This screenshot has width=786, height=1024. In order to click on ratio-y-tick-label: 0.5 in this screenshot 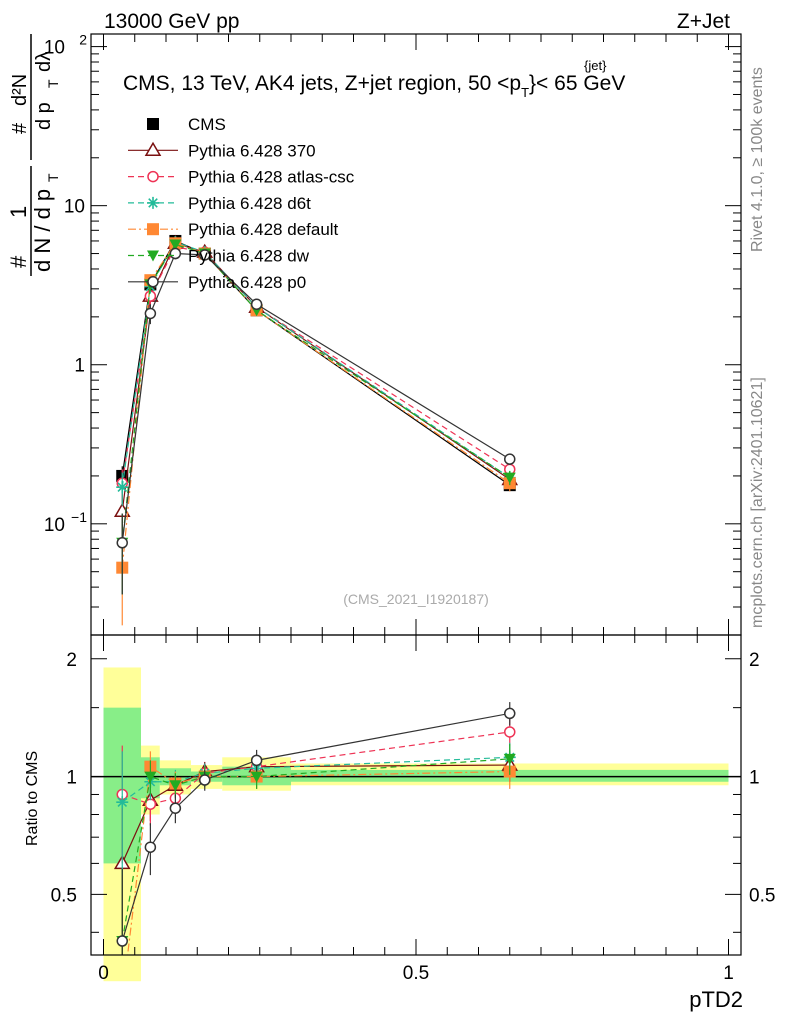, I will do `click(64, 895)`.